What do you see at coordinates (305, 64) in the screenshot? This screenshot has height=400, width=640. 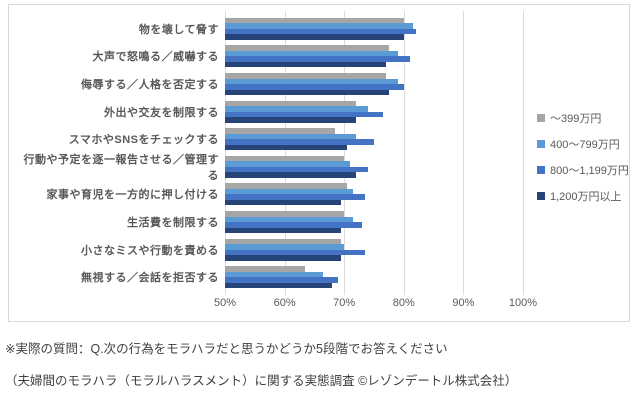 I see `bar-series3-cat1` at bounding box center [305, 64].